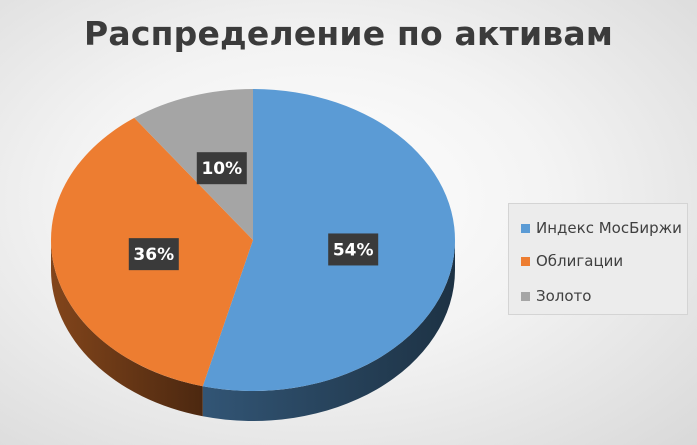 This screenshot has width=697, height=445. I want to click on data-label: 10%, so click(221, 168).